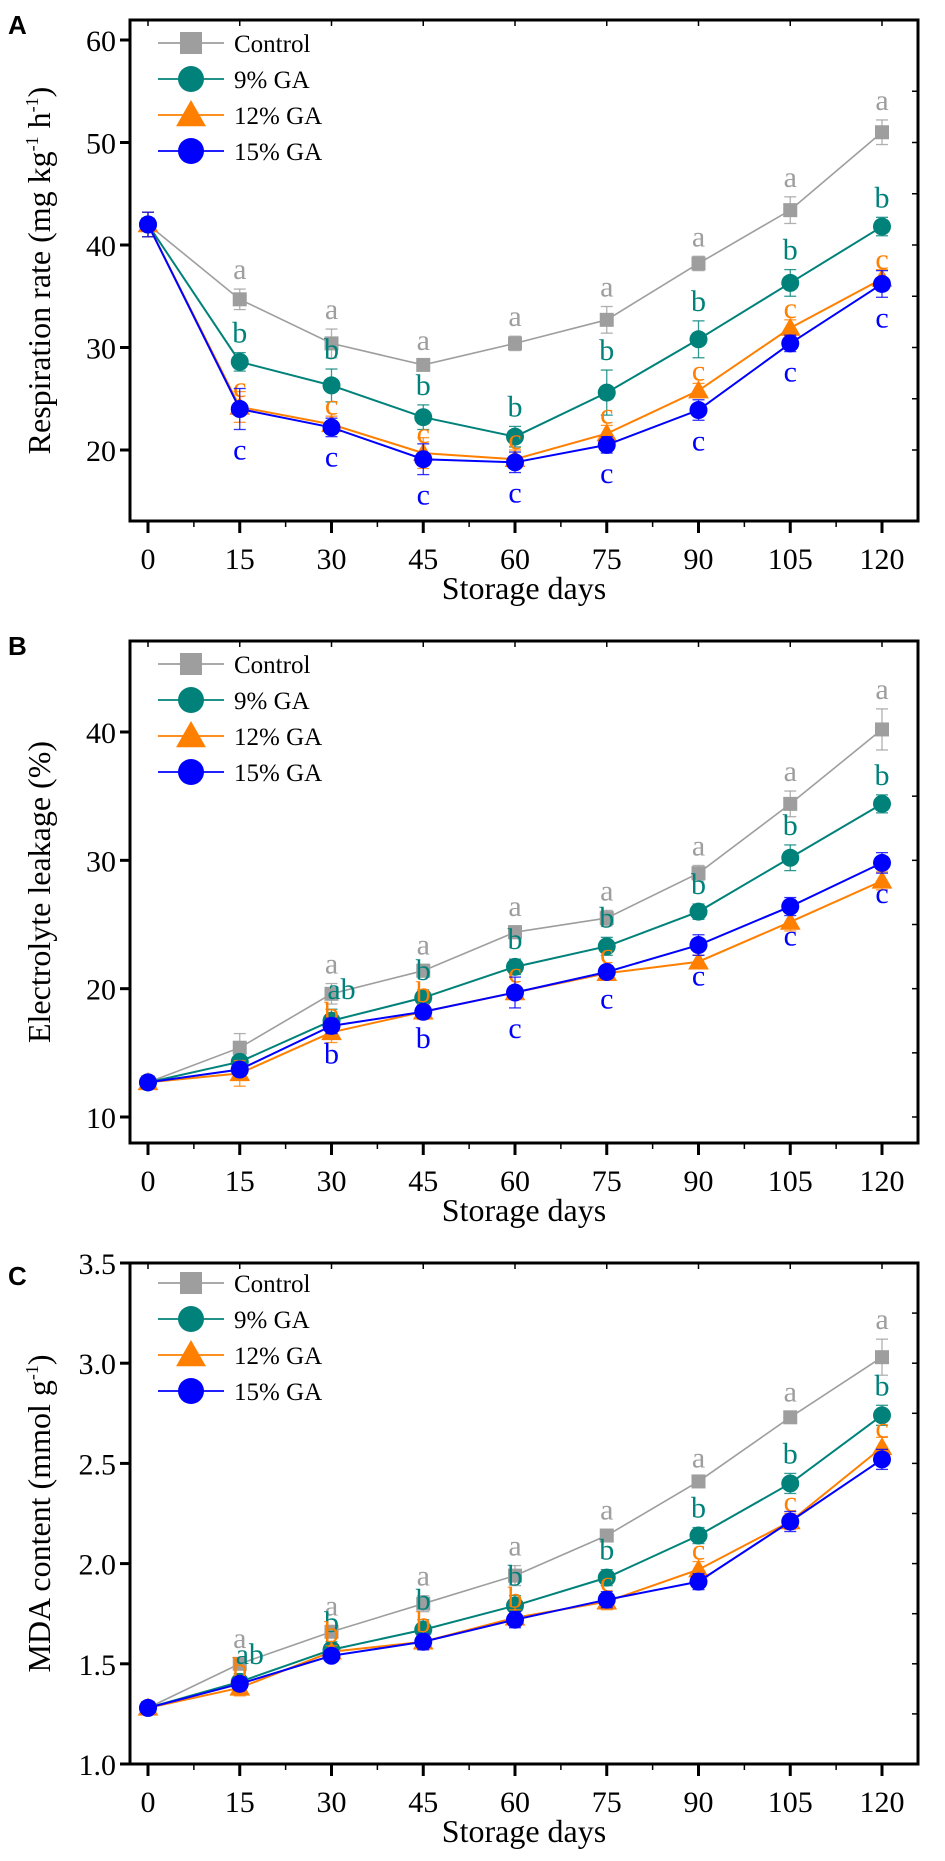 The image size is (945, 1861). What do you see at coordinates (148, 1181) in the screenshot?
I see `x-tick-label: 0` at bounding box center [148, 1181].